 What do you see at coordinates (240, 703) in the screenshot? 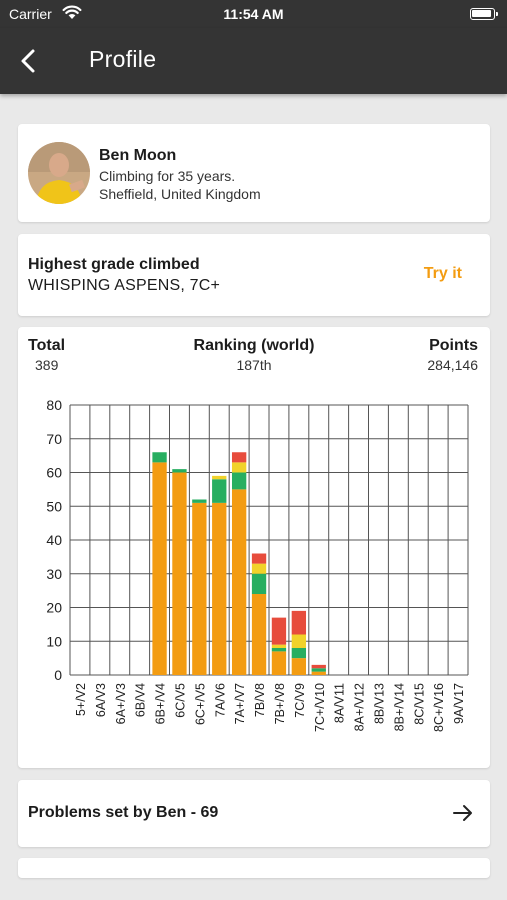
I see `x-tick-label: 7A+/V7` at bounding box center [240, 703].